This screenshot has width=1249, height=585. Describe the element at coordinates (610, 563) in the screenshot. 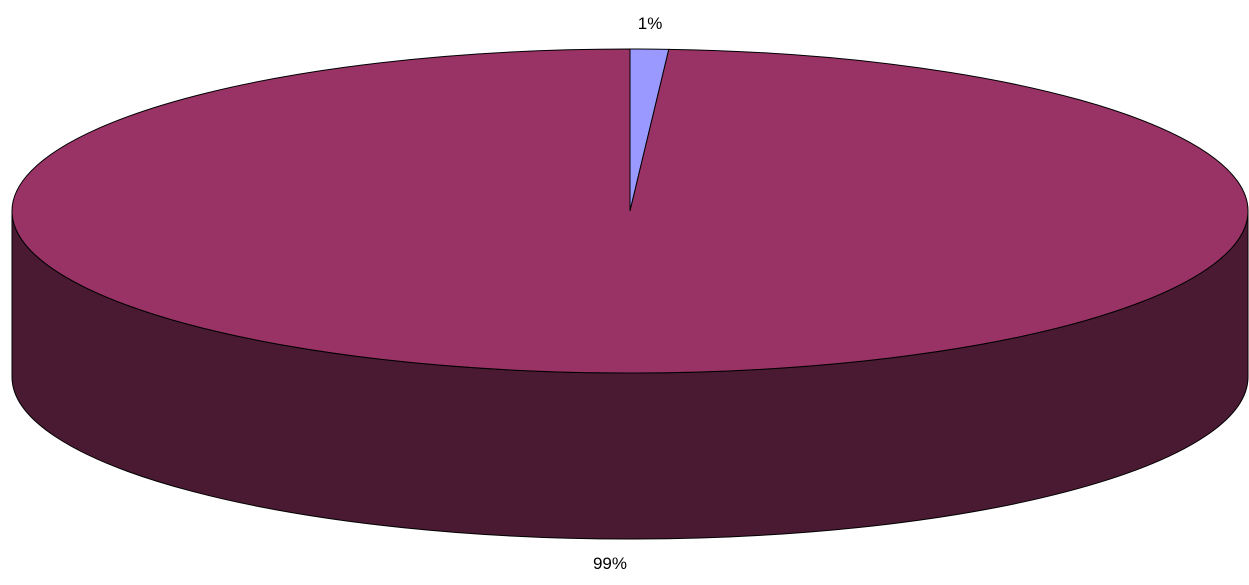

I see `data-label-2: 99%` at that location.